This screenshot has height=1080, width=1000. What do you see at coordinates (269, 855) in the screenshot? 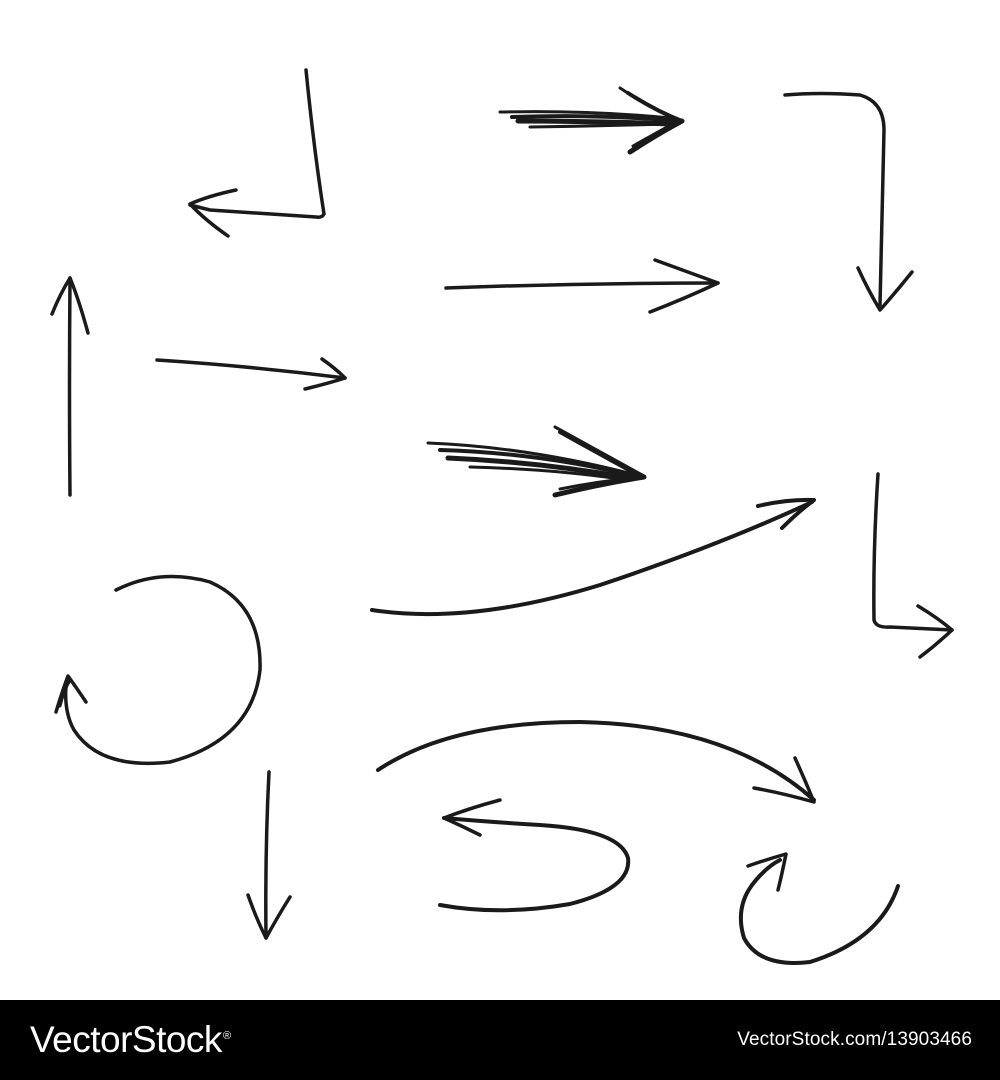
I see `down-arrow-icon` at bounding box center [269, 855].